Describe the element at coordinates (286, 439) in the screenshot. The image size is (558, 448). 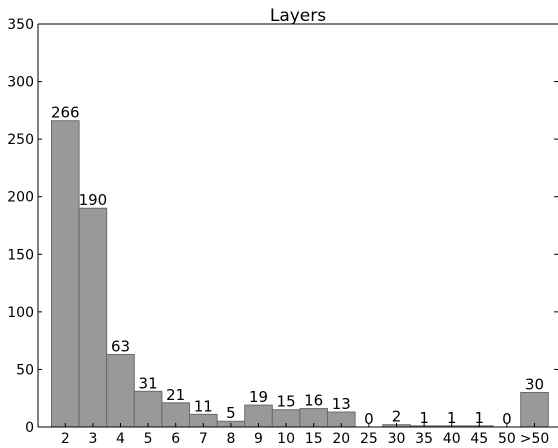
I see `x-tick-label: 10` at that location.